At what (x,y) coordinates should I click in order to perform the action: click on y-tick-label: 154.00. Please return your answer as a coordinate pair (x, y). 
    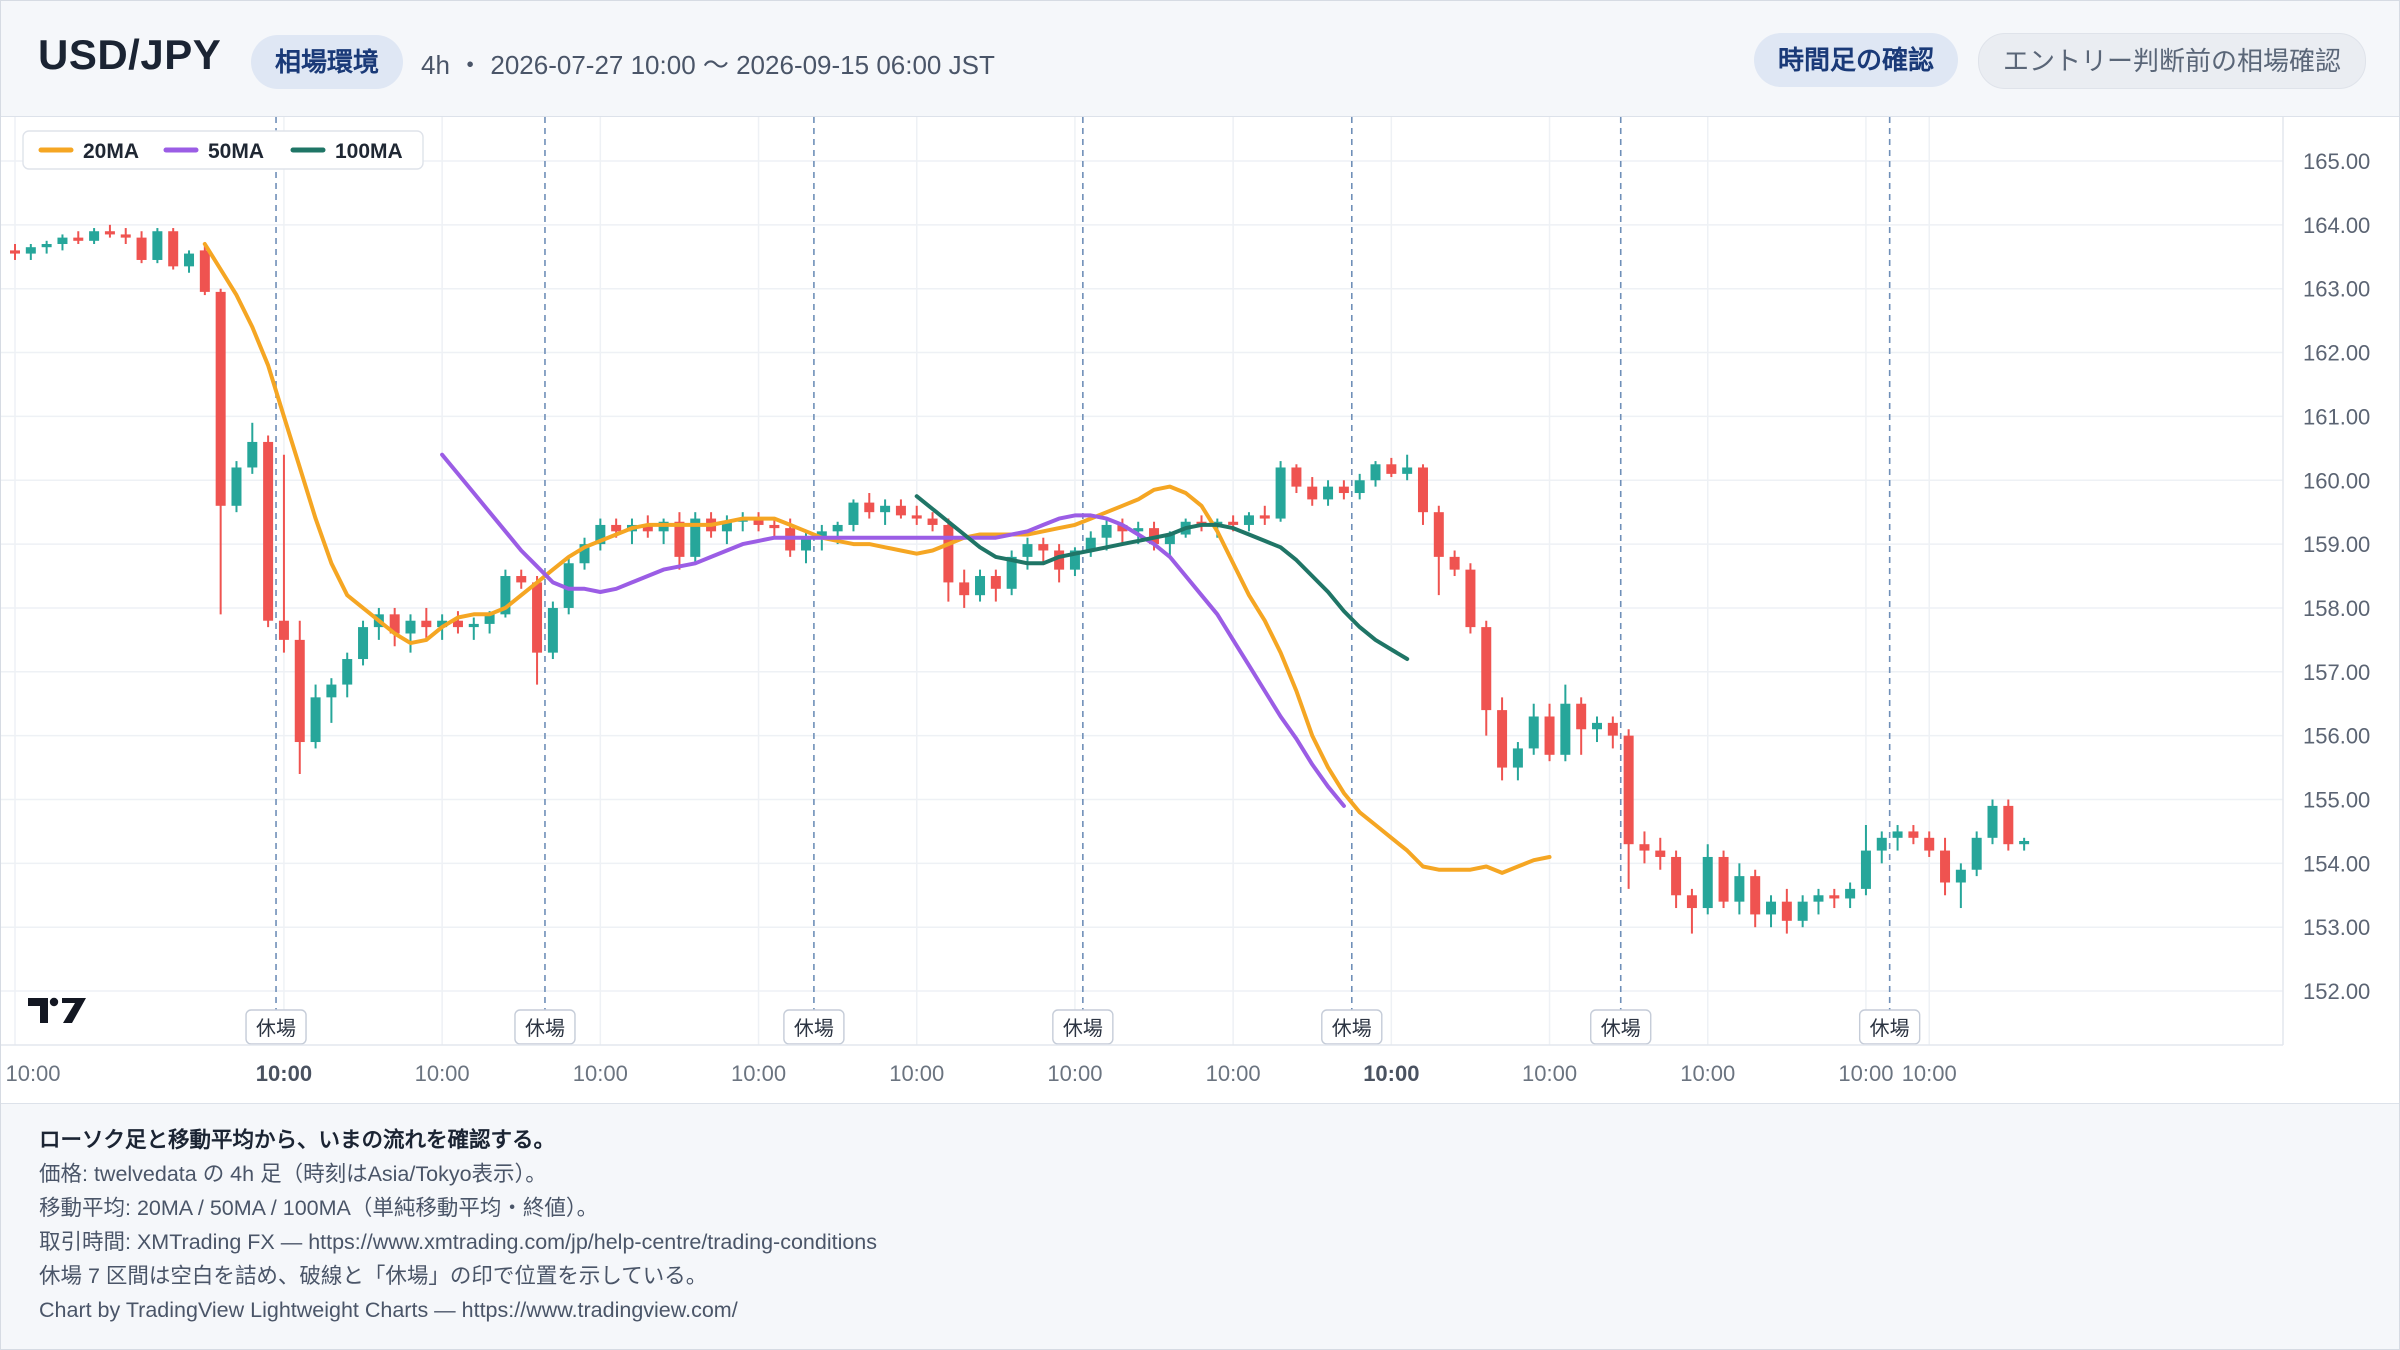
    Looking at the image, I should click on (2336, 863).